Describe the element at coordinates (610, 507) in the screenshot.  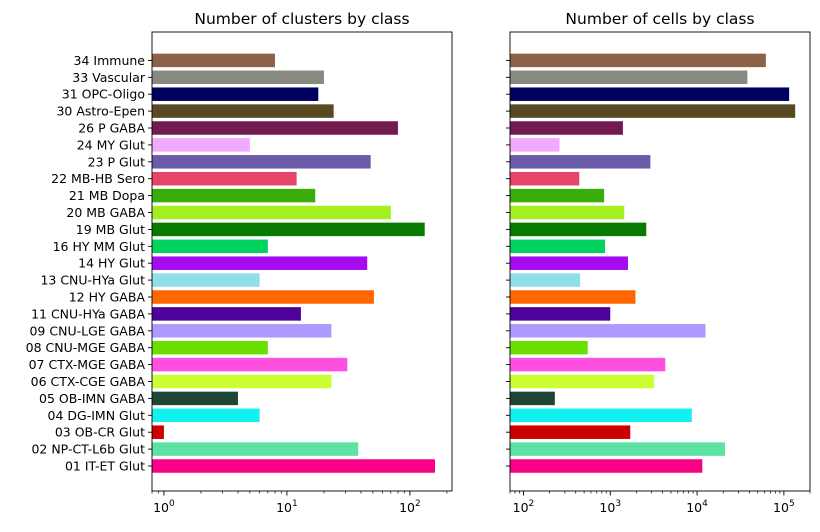
I see `x-tick-label: 103` at that location.